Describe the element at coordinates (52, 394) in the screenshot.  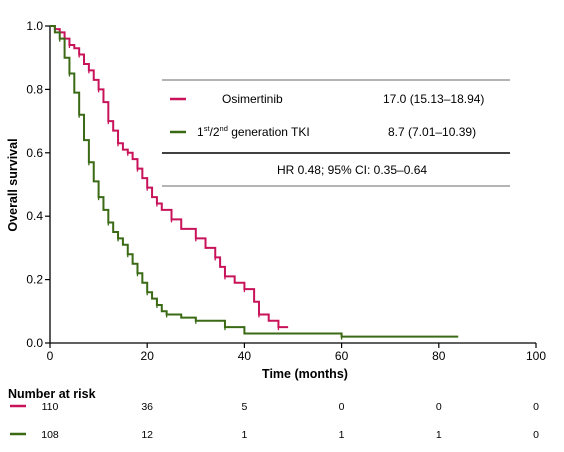
I see `risk-table-title: Number at risk` at that location.